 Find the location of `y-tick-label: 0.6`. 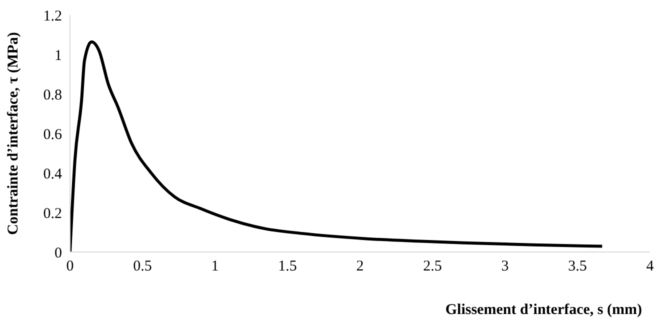

y-tick-label: 0.6 is located at coordinates (52, 134).